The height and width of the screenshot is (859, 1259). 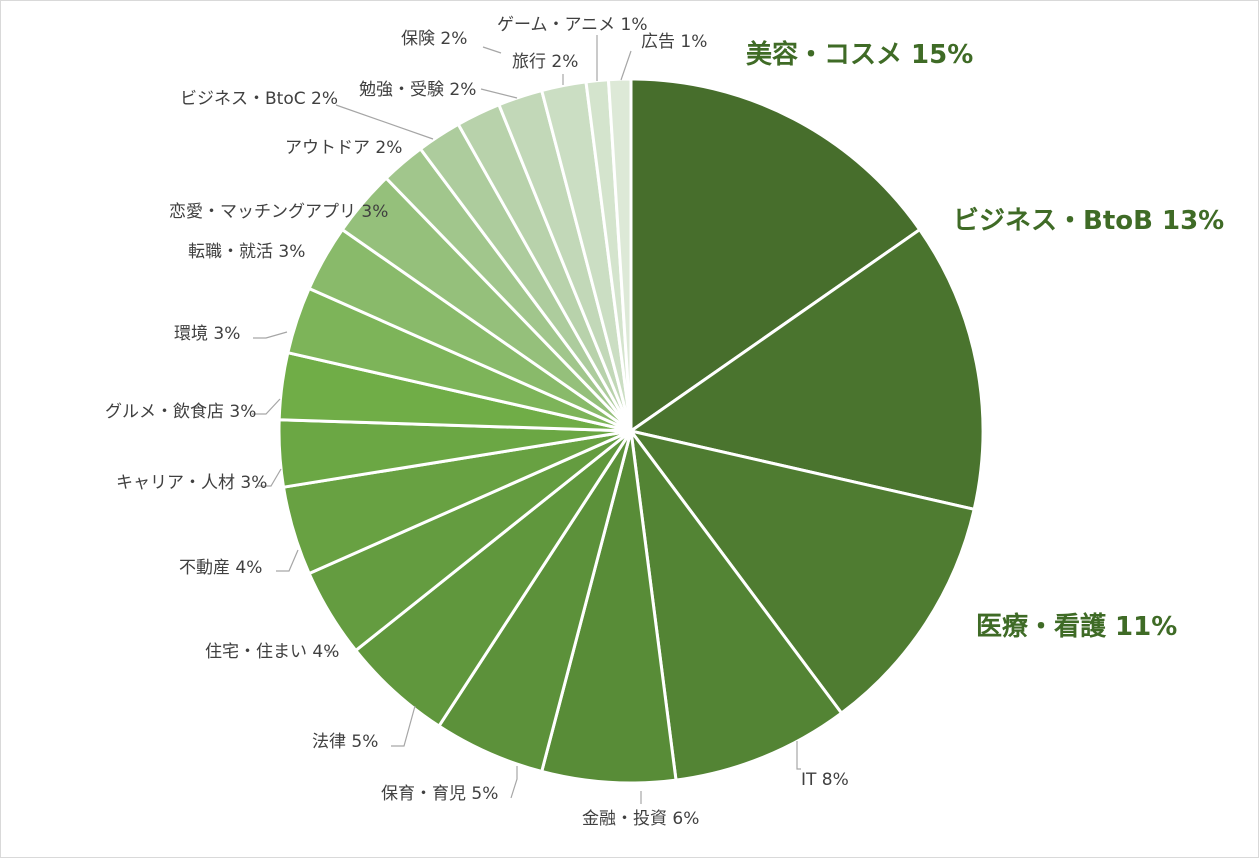 What do you see at coordinates (1076, 626) in the screenshot?
I see `data-label: 医療・看護 11%` at bounding box center [1076, 626].